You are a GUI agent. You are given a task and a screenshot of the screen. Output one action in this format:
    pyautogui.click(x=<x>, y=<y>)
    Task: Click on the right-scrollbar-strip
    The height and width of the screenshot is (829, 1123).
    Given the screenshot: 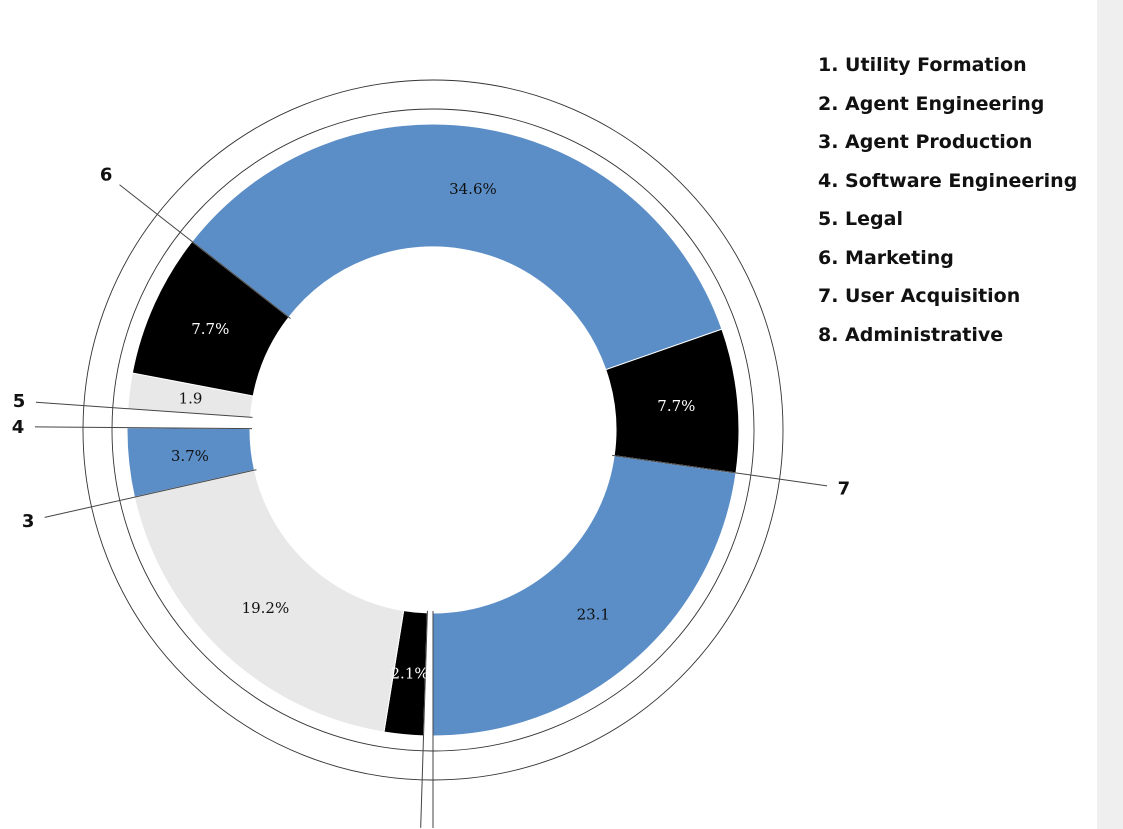 What is the action you would take?
    pyautogui.click(x=1110, y=414)
    